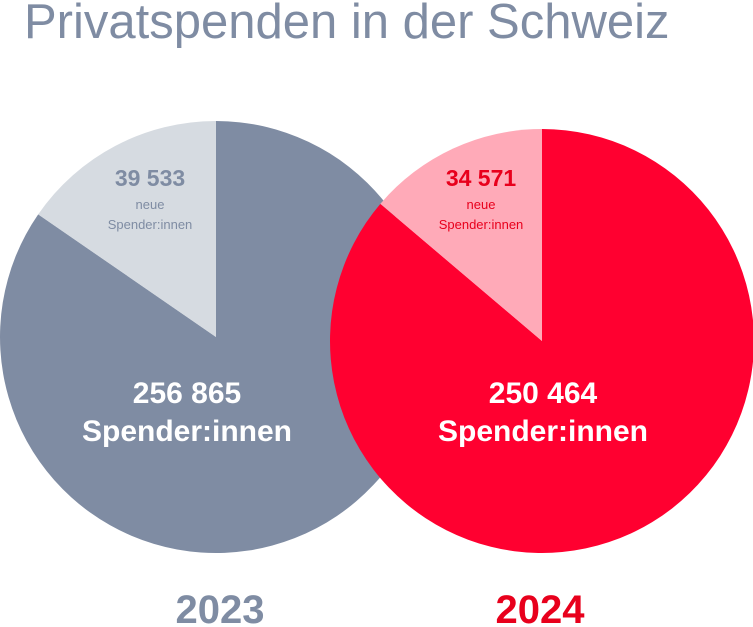 The width and height of the screenshot is (753, 627). What do you see at coordinates (187, 393) in the screenshot?
I see `total-count-label: 256 865` at bounding box center [187, 393].